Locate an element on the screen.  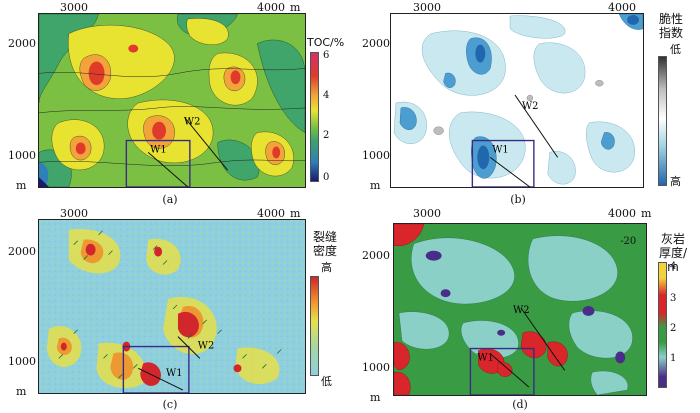
limestone-min-zones is located at coordinates (525, 307).